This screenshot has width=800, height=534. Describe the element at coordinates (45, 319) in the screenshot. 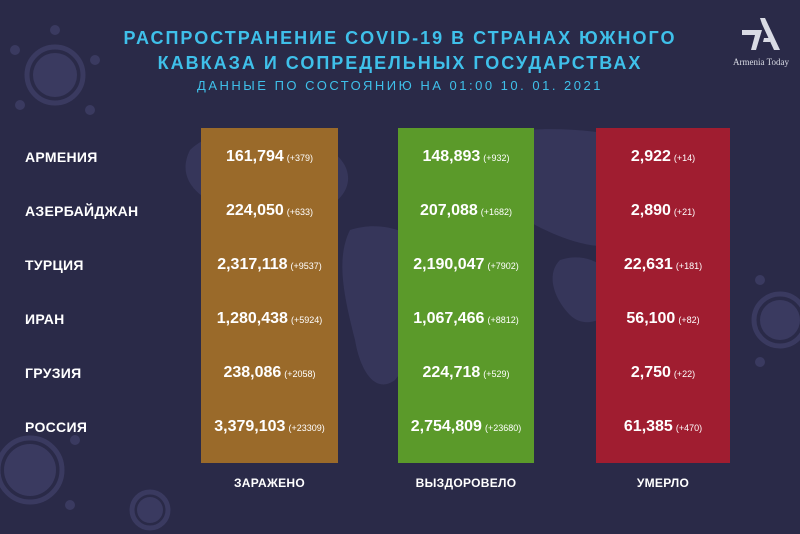

I see `country-label: ИРАН` at that location.